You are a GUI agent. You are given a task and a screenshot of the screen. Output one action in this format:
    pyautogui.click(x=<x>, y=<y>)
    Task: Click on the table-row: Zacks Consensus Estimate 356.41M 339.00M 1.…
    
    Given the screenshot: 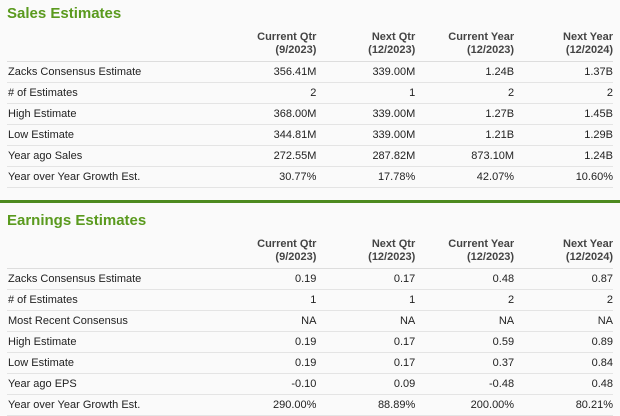 What is the action you would take?
    pyautogui.click(x=310, y=72)
    